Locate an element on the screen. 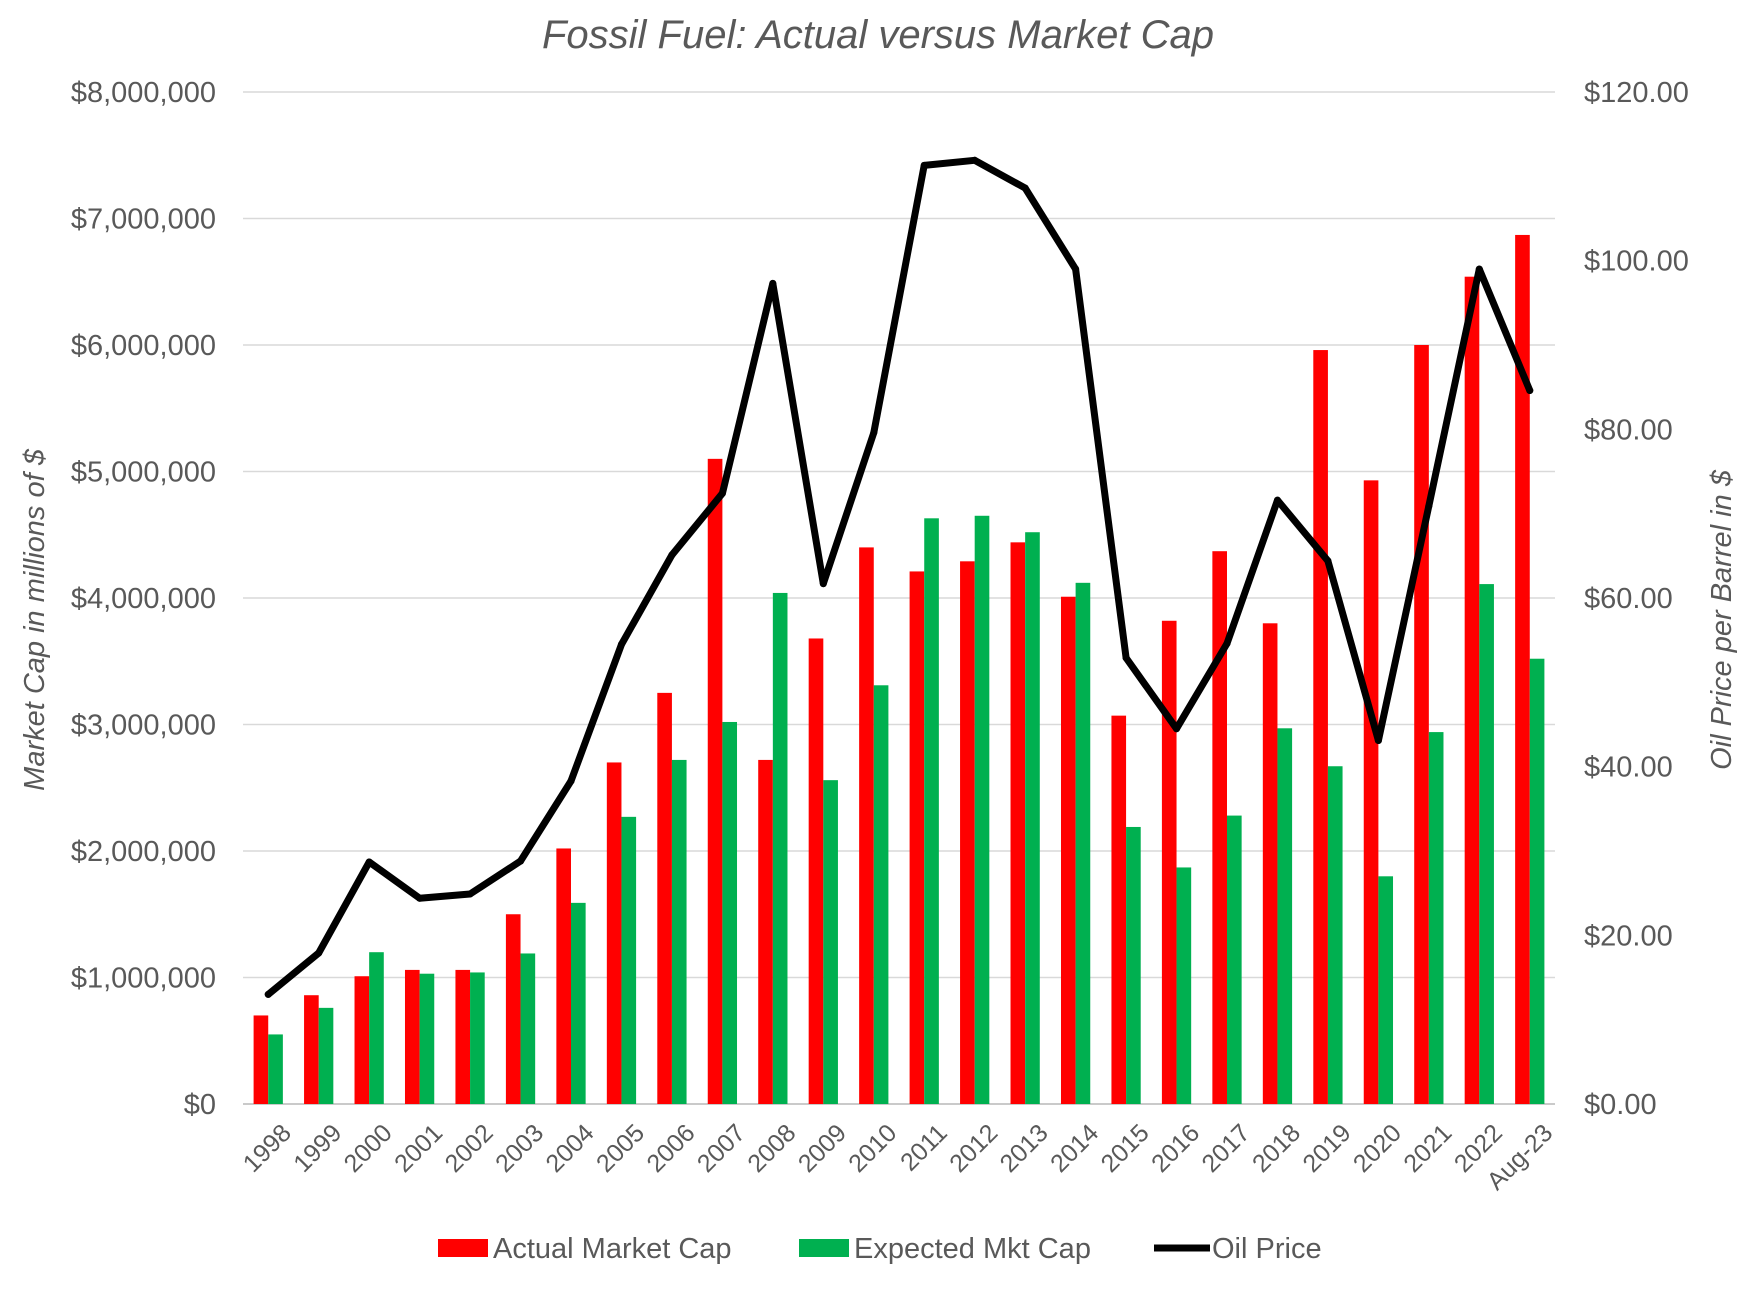  chart-title: Fossil Fuel: Actual versus Market Cap is located at coordinates (878, 35).